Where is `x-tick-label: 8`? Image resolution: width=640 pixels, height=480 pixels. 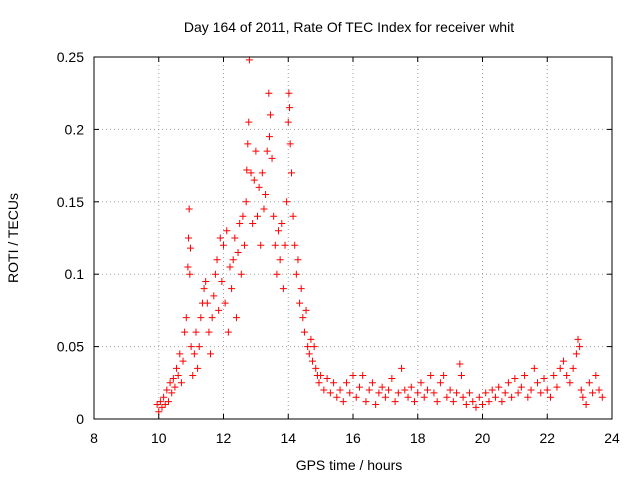 x-tick-label: 8 is located at coordinates (94, 438).